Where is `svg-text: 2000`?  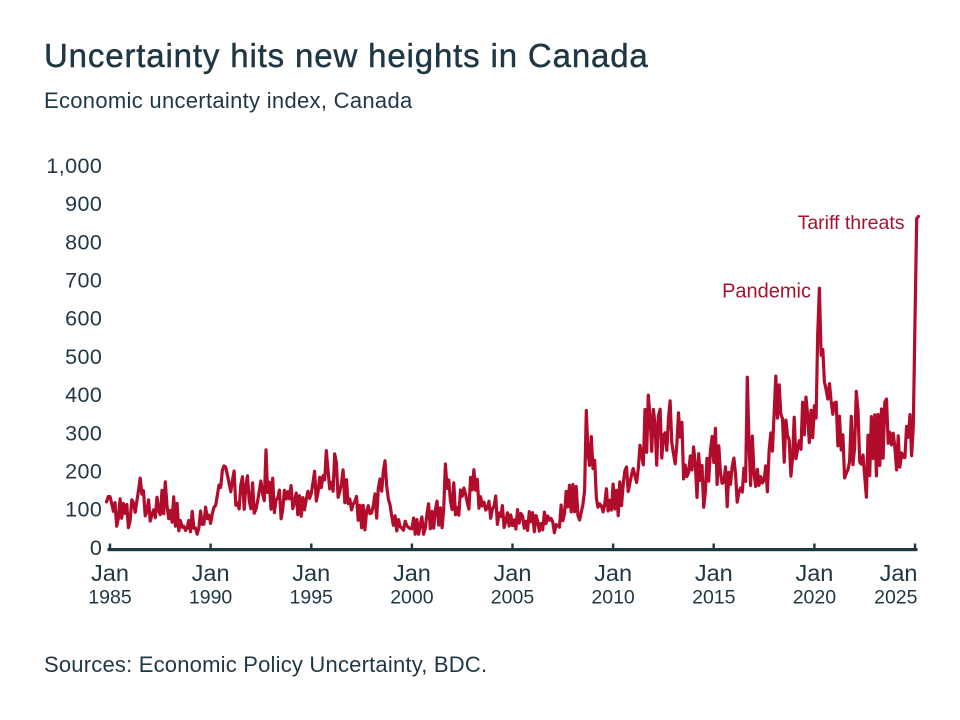 svg-text: 2000 is located at coordinates (412, 598).